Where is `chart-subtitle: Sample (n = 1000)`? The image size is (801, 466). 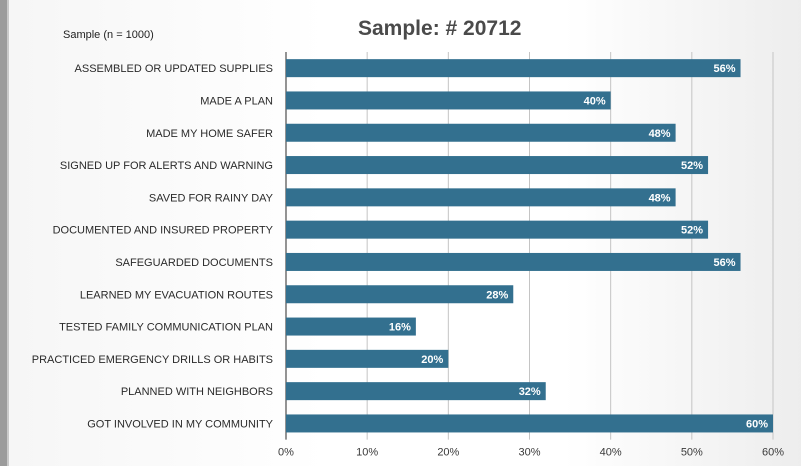 chart-subtitle: Sample (n = 1000) is located at coordinates (108, 35).